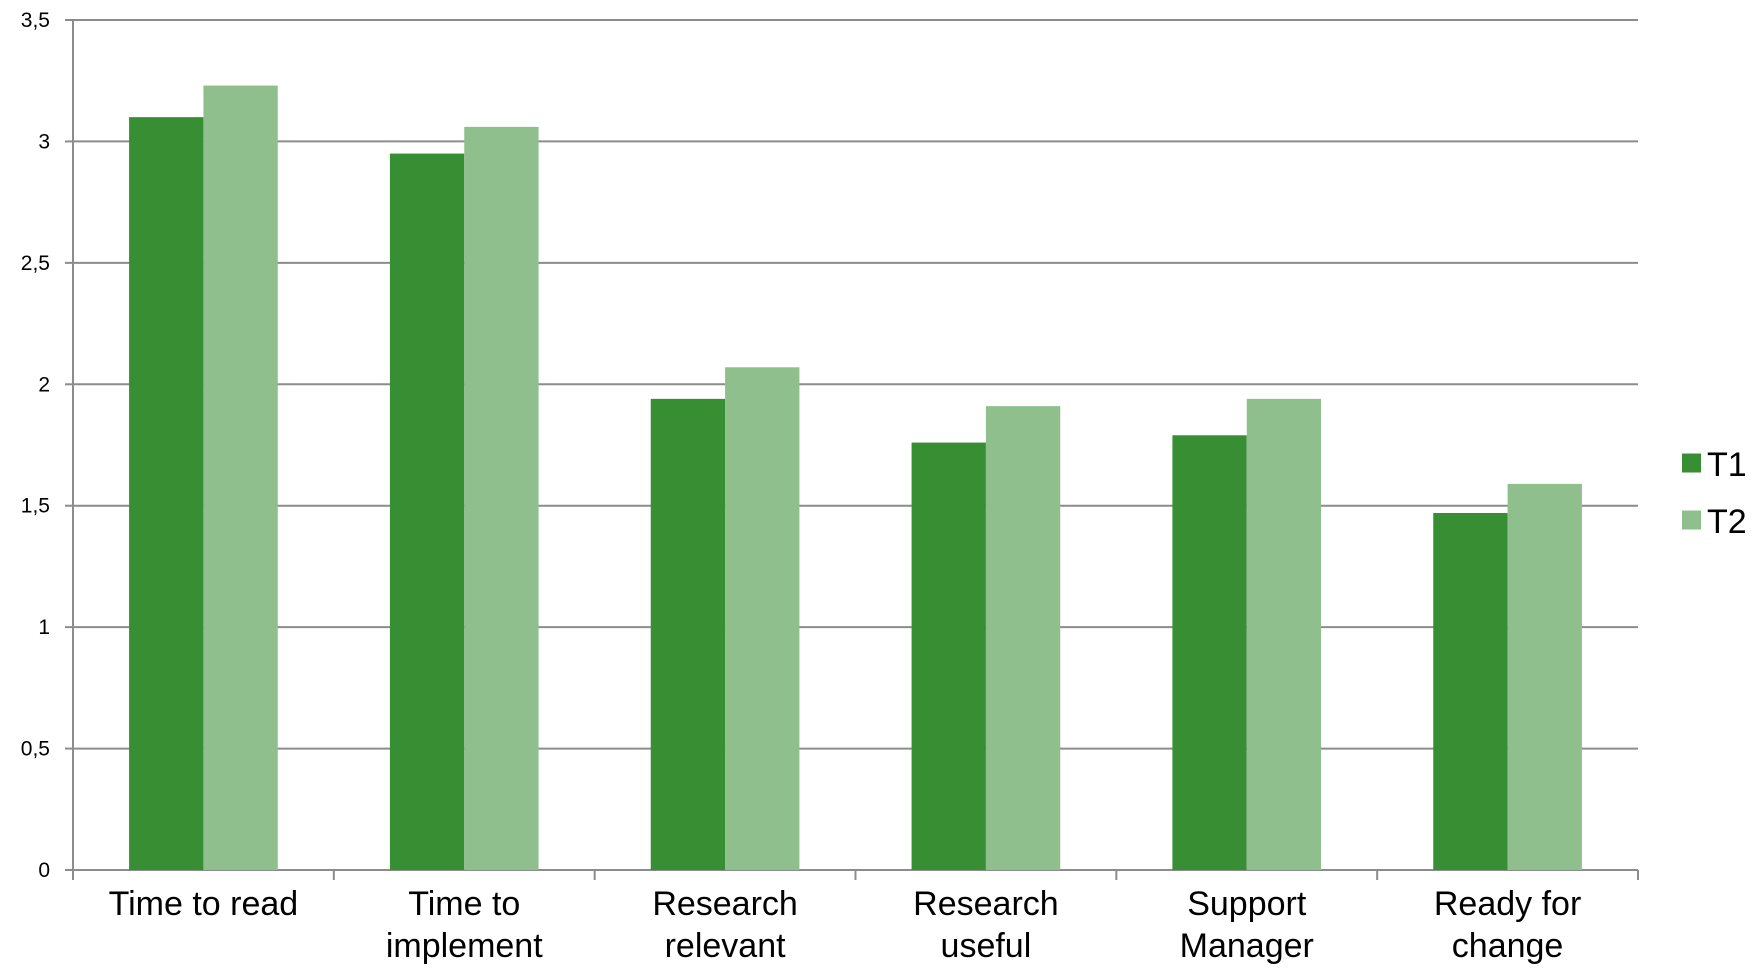 This screenshot has height=978, width=1756. Describe the element at coordinates (47, 445) in the screenshot. I see `y-axis-ticks: 0 0,5 1 1,5 2 2,5 3 3,5` at that location.